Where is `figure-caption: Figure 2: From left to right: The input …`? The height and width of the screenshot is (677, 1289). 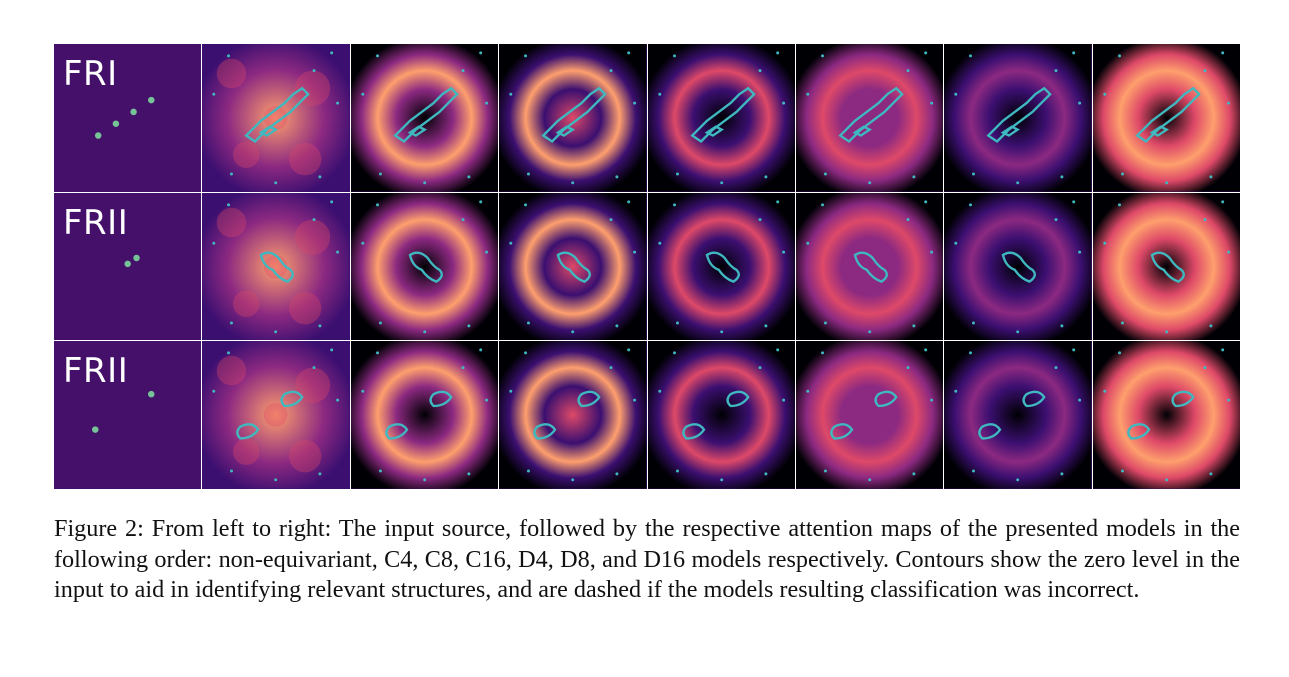 figure-caption: Figure 2: From left to right: The input … is located at coordinates (647, 559).